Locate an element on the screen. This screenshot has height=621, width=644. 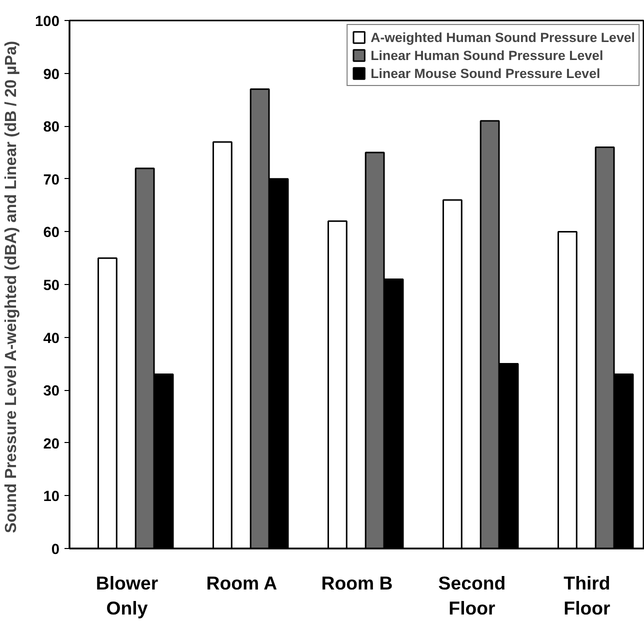
legend-label: Linear Human Sound Pressure Level is located at coordinates (487, 55).